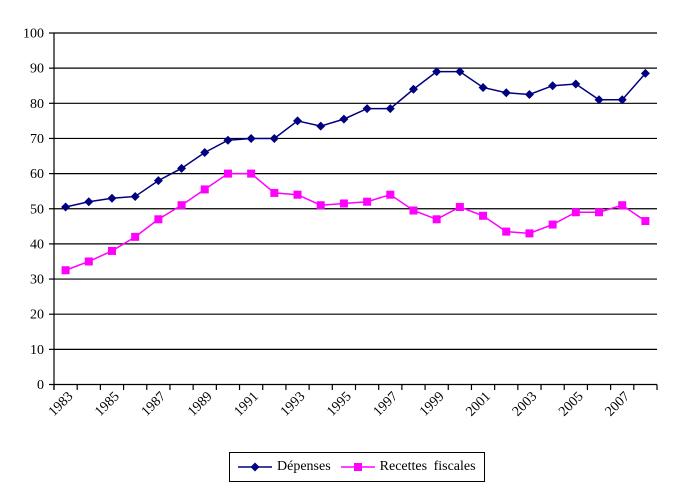  What do you see at coordinates (37, 350) in the screenshot?
I see `y-axis-label: 10` at bounding box center [37, 350].